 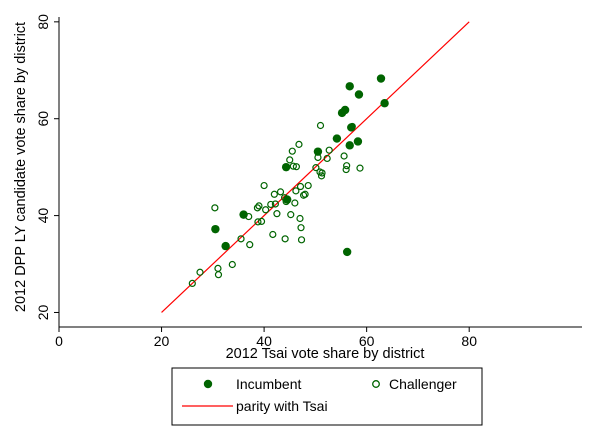 I want to click on y-tick-label: 20, so click(x=43, y=312).